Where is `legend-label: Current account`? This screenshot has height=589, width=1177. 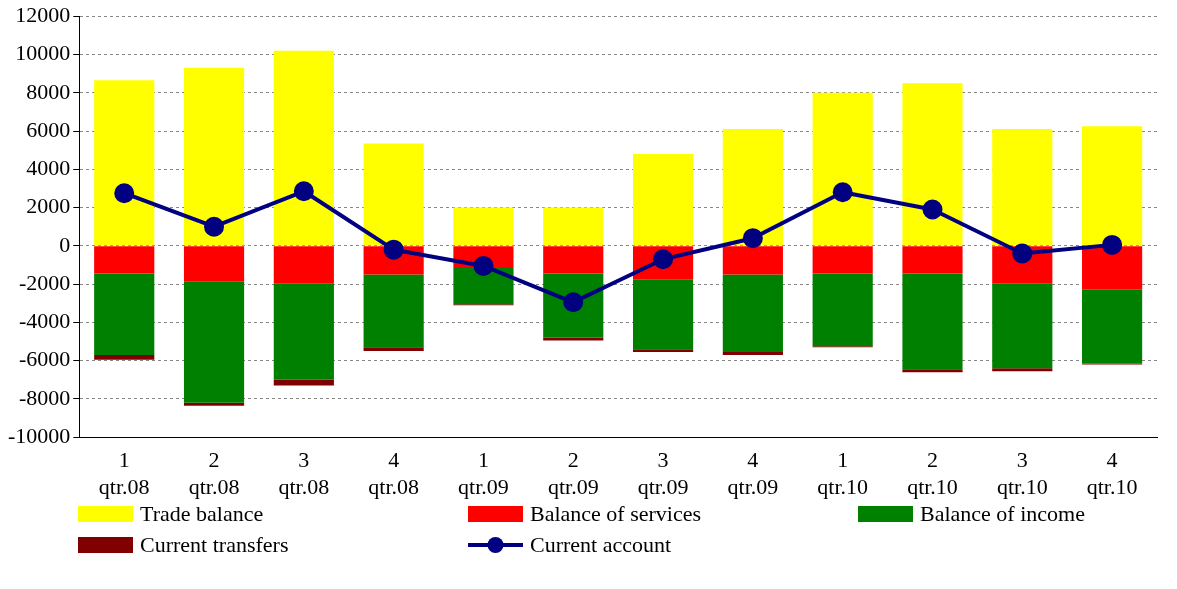
legend-label: Current account is located at coordinates (601, 544).